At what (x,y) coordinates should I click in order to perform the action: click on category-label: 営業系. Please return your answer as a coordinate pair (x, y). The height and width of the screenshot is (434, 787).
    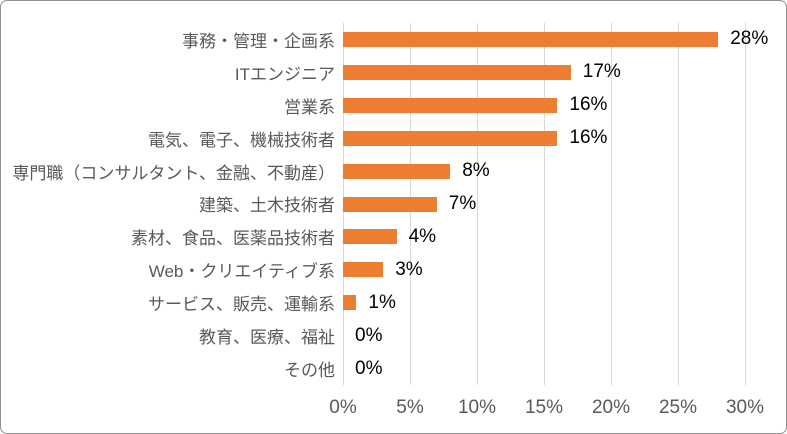
    Looking at the image, I should click on (309, 107).